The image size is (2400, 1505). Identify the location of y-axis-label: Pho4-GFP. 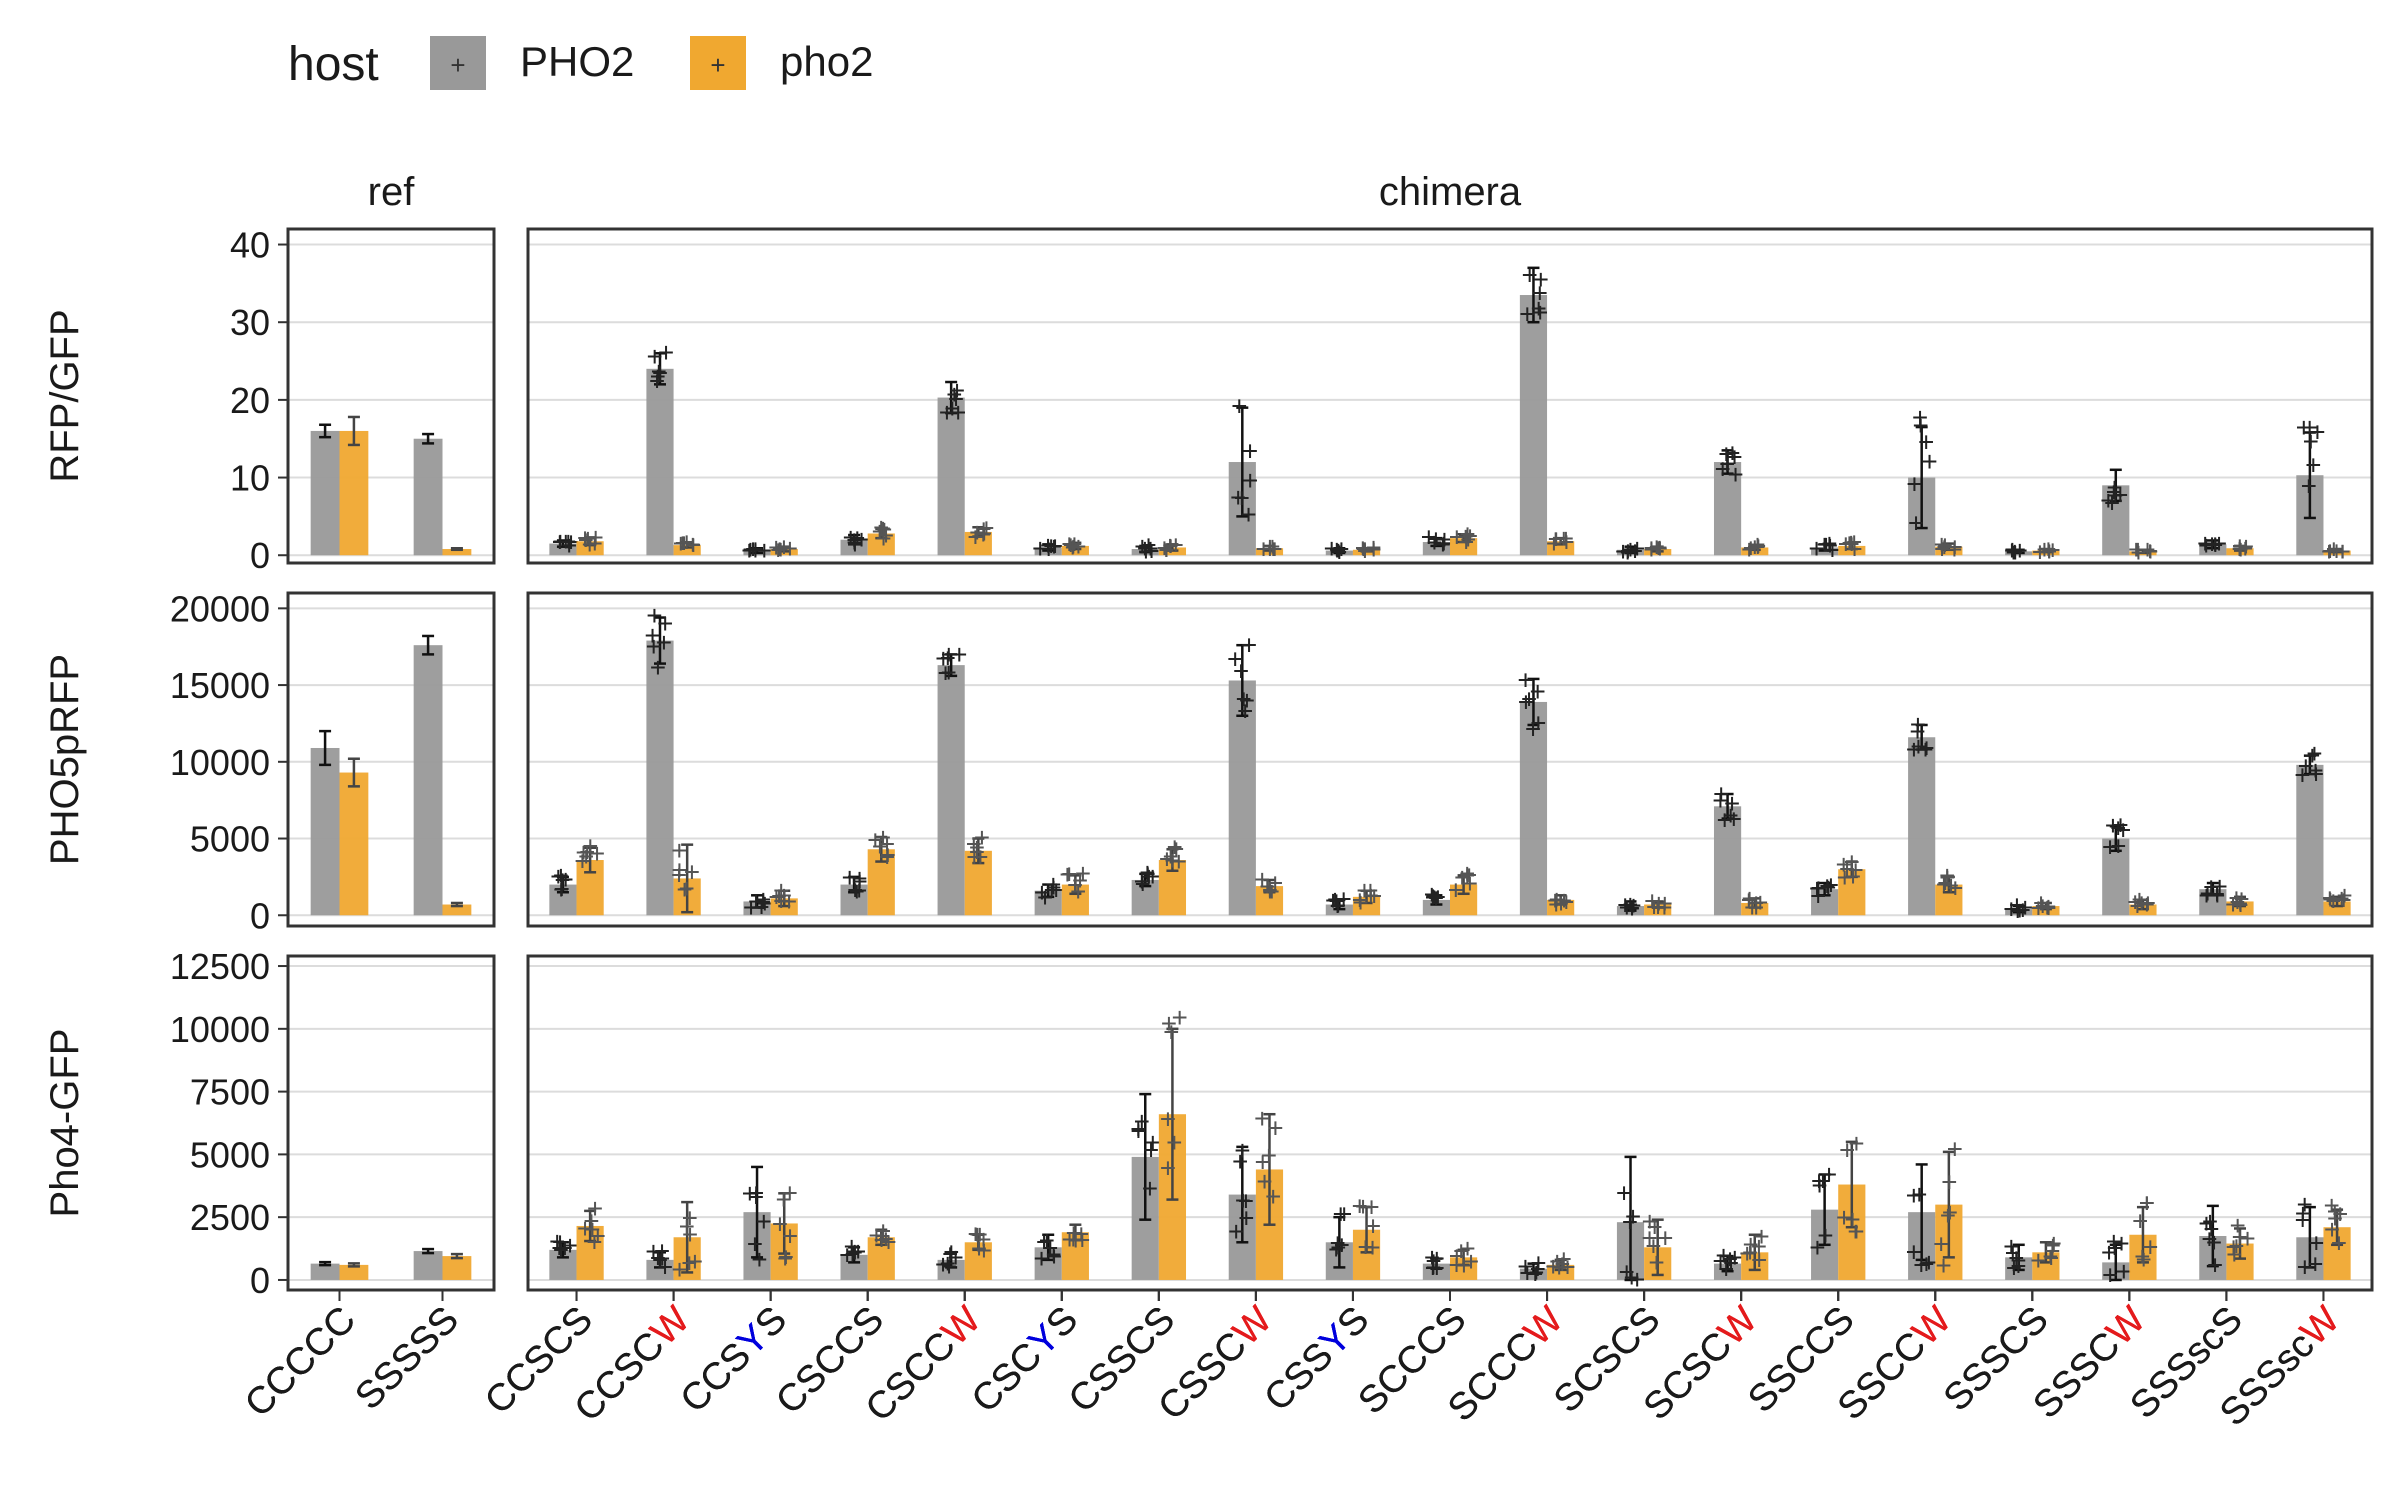
(65, 1123).